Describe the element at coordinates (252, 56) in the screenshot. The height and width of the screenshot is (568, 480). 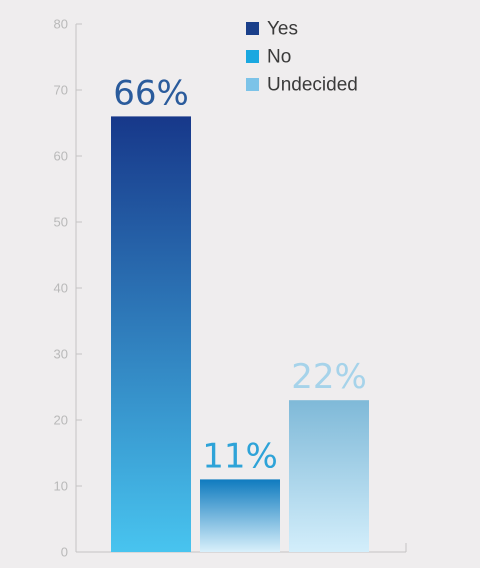
I see `legend-swatch-no` at that location.